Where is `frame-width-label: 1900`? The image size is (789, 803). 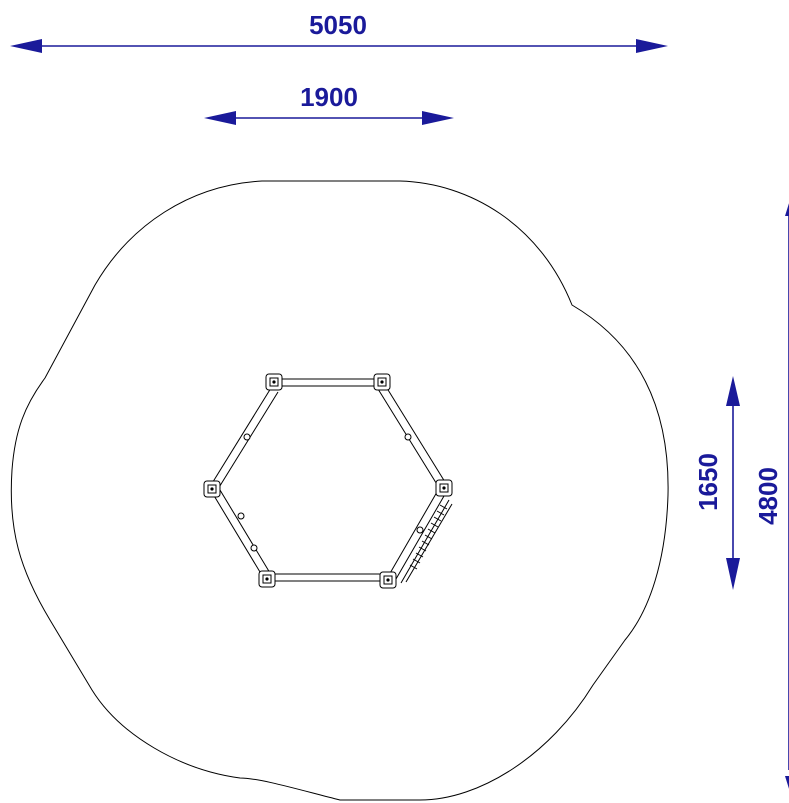
frame-width-label: 1900 is located at coordinates (329, 97).